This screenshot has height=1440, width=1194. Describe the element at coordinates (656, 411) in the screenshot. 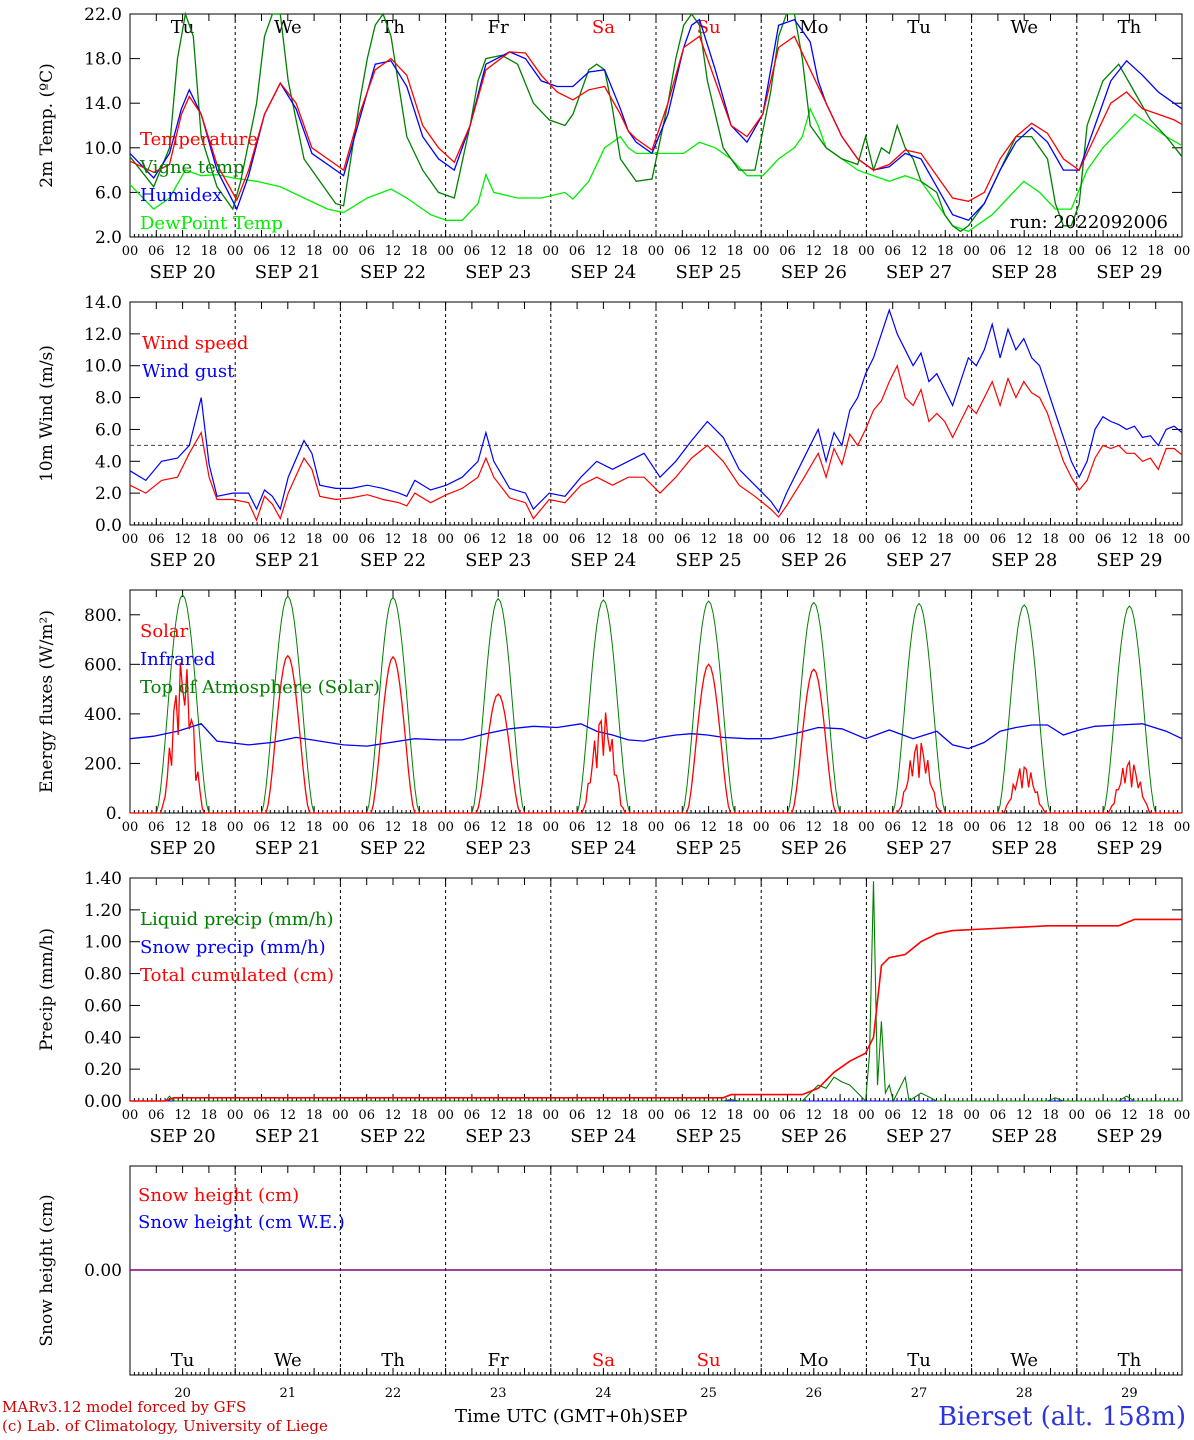

I see `series-line-wind-gust` at that location.